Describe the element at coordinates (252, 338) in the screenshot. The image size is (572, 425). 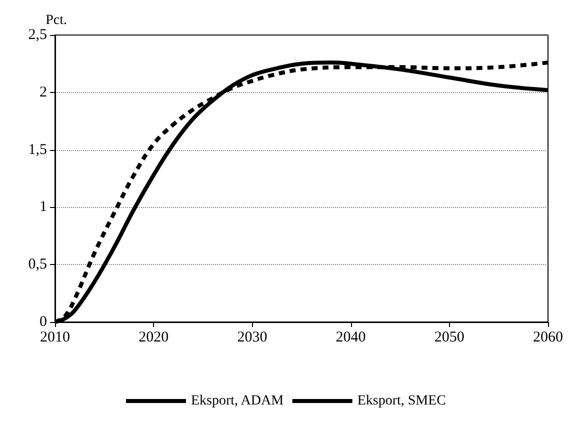
I see `x-tick-label: 2030` at that location.